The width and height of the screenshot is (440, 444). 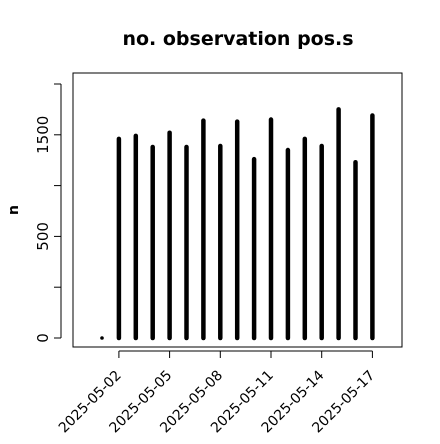 I want to click on bar-point, so click(x=102, y=338).